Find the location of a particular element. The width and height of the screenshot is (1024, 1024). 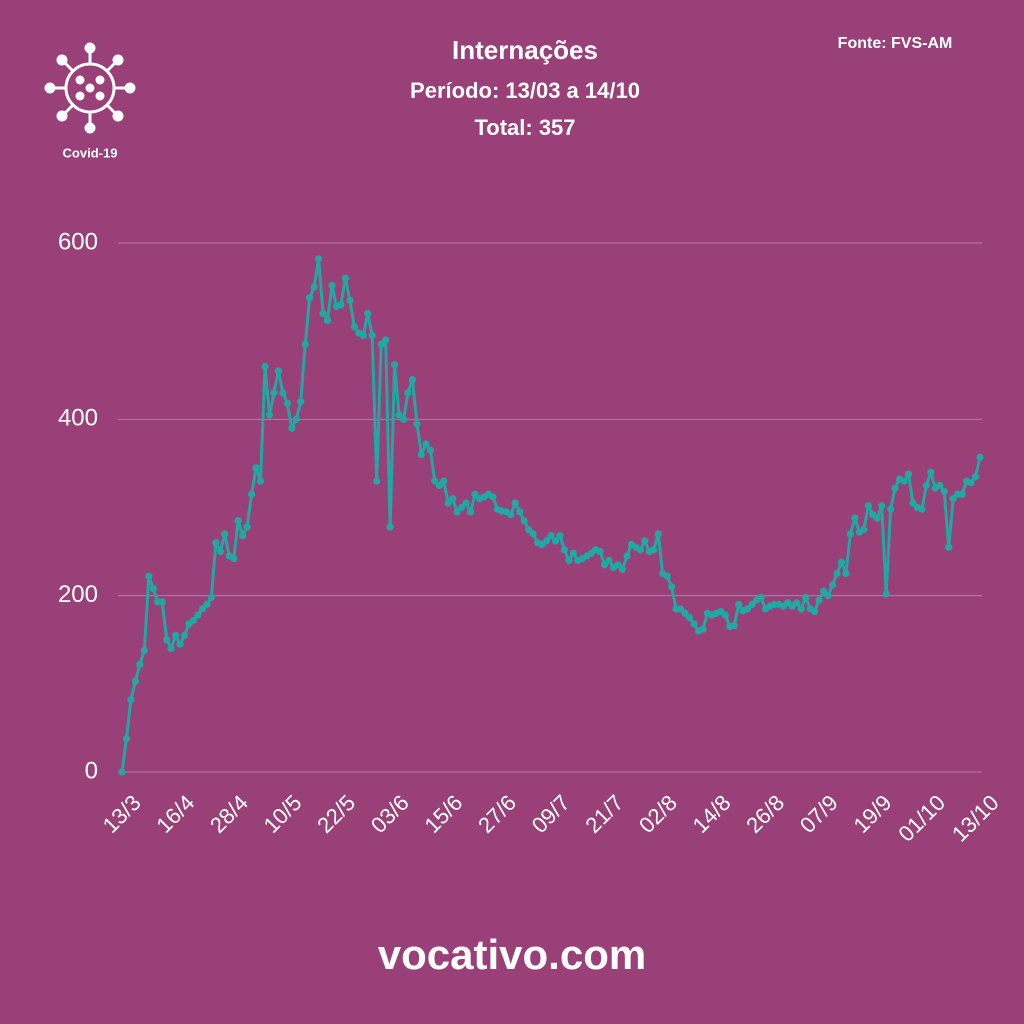

virus-icon is located at coordinates (90, 88).